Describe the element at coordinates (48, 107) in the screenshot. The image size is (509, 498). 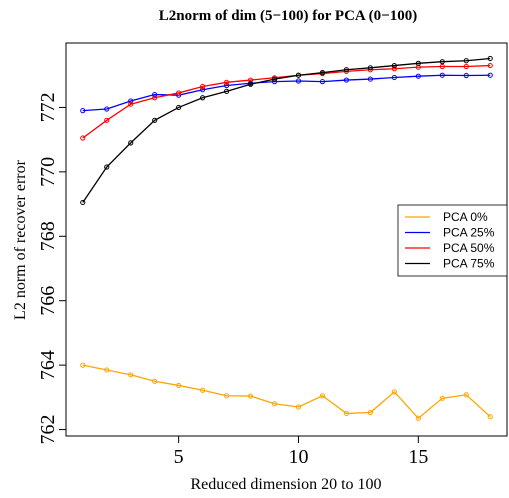
I see `y-tick-label-5: 772` at that location.